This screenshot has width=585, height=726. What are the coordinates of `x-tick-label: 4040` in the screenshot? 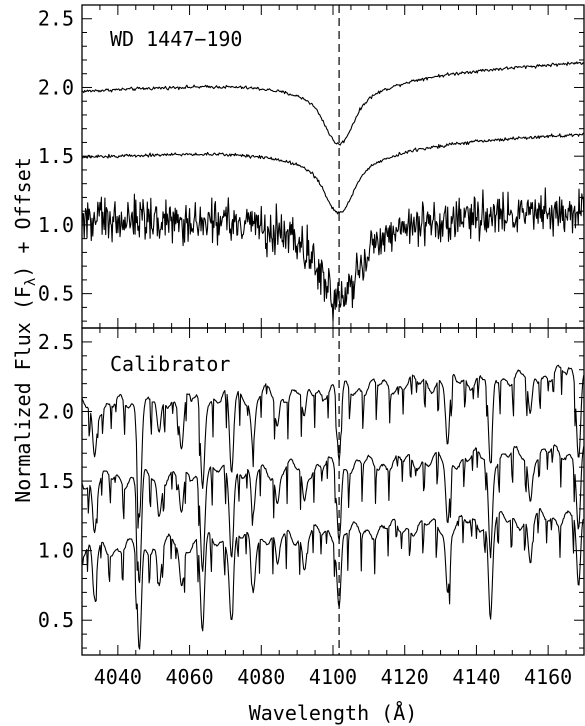 It's located at (118, 677).